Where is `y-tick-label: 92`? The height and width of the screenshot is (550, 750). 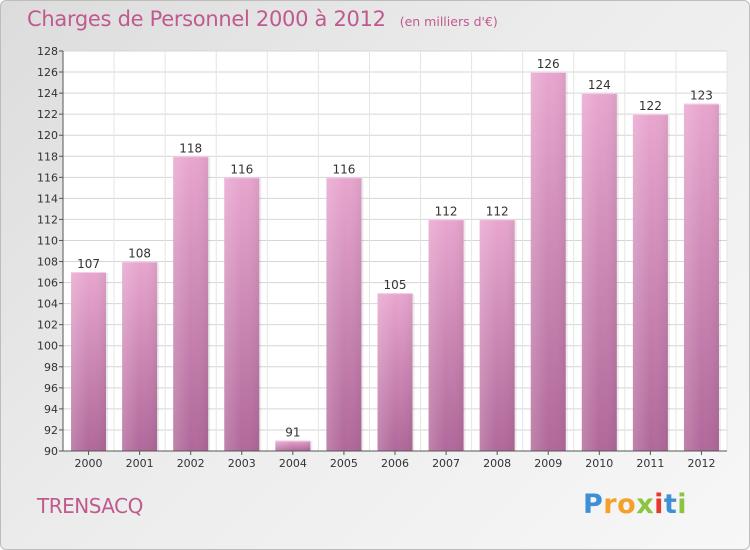
y-tick-label: 92 is located at coordinates (51, 430).